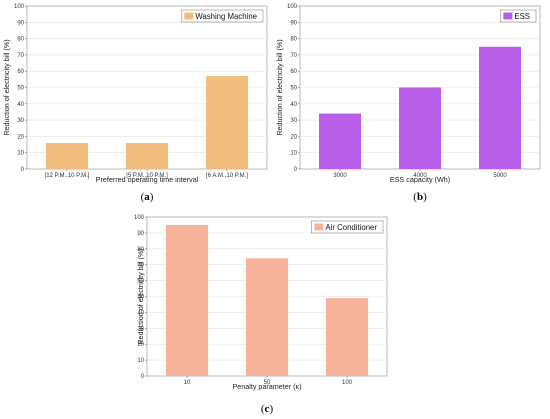  I want to click on x-tick-label: 10, so click(187, 383).